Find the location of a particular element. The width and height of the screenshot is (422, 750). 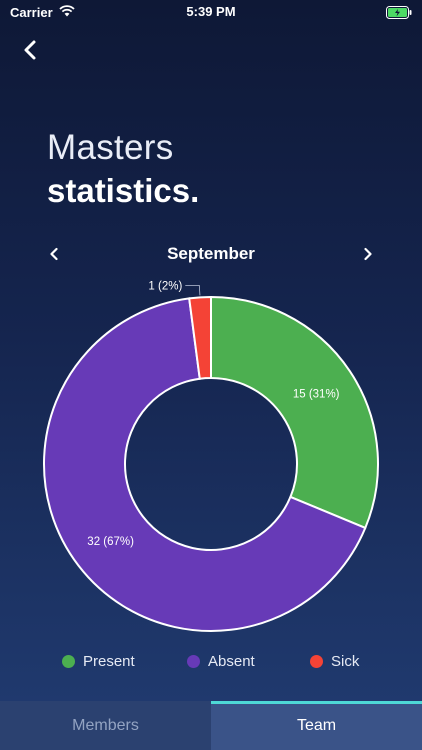

legend-dot-absent is located at coordinates (193, 661).